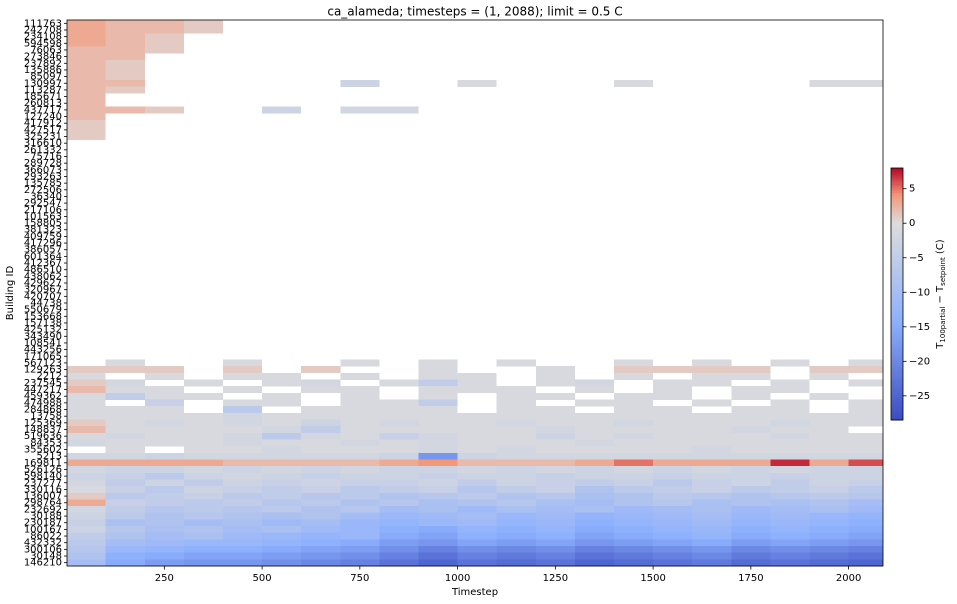  What do you see at coordinates (43, 356) in the screenshot?
I see `y-tick-label: 171065` at bounding box center [43, 356].